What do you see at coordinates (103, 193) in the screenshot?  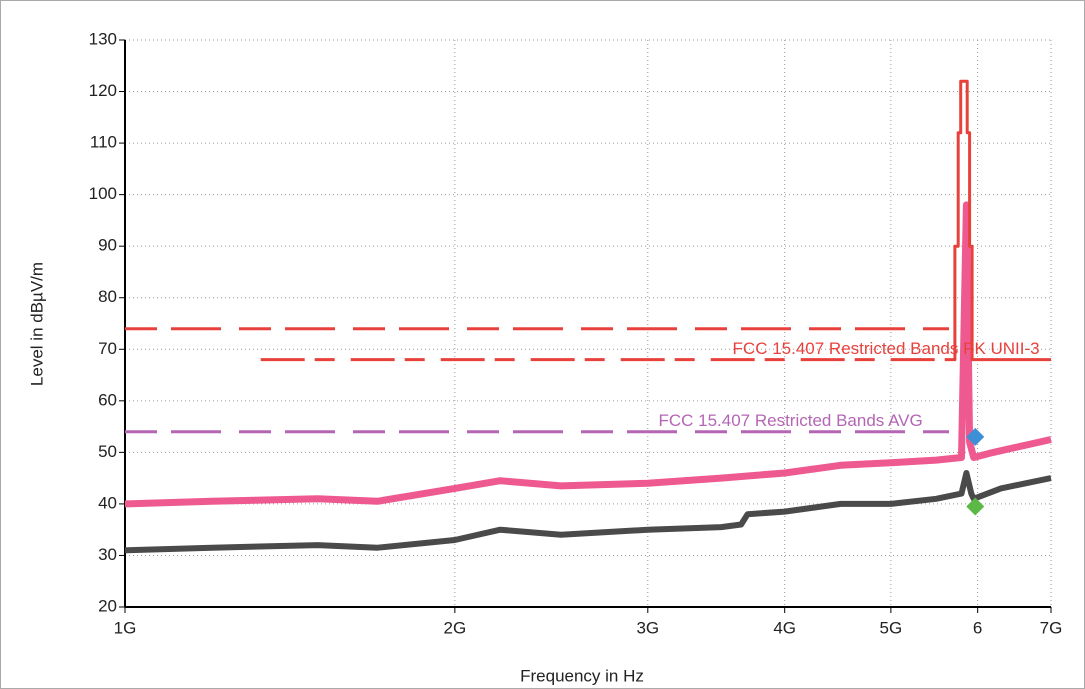 I see `y-tick-label: 100` at bounding box center [103, 193].